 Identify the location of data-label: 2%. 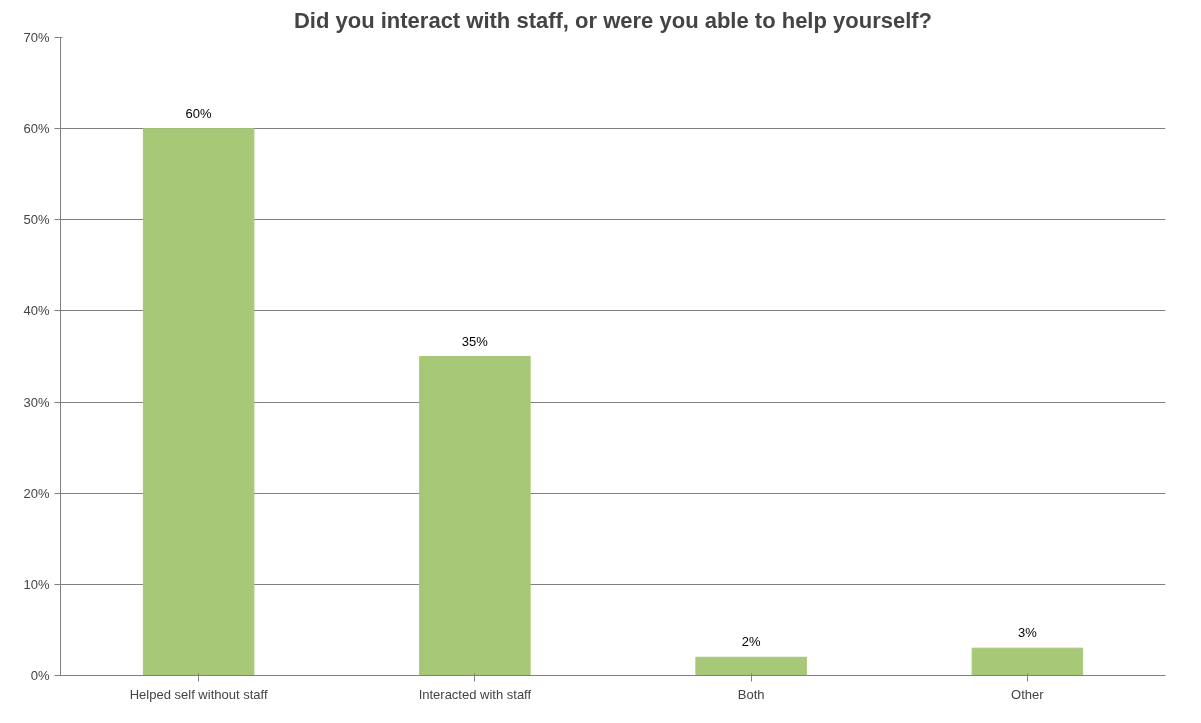
(751, 642).